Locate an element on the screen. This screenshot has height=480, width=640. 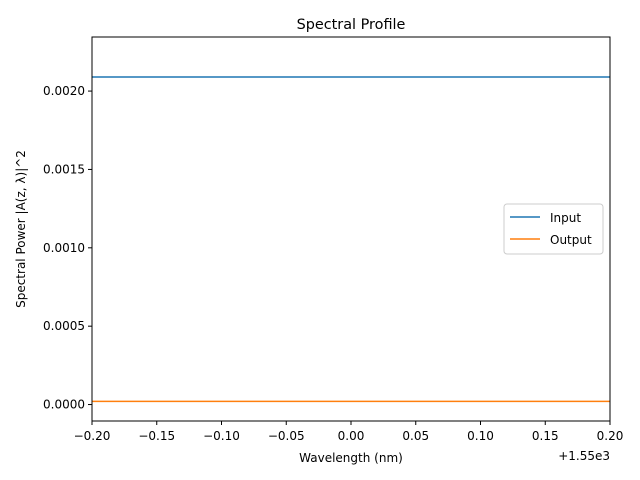
y-axis-label: Spectral Power |A(z, λ)|^2 is located at coordinates (21, 229).